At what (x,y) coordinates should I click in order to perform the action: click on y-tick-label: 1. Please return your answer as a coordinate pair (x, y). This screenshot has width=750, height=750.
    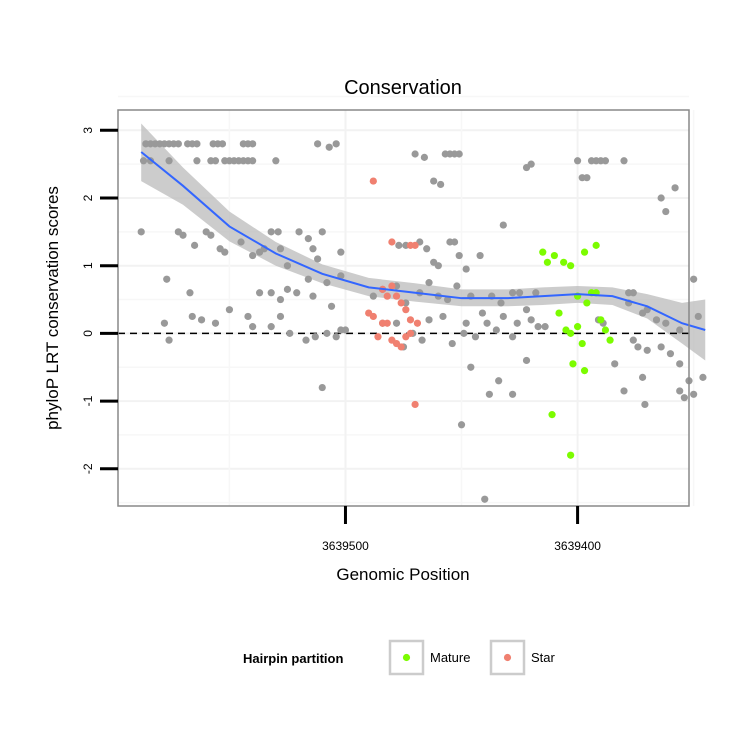
    Looking at the image, I should click on (88, 265).